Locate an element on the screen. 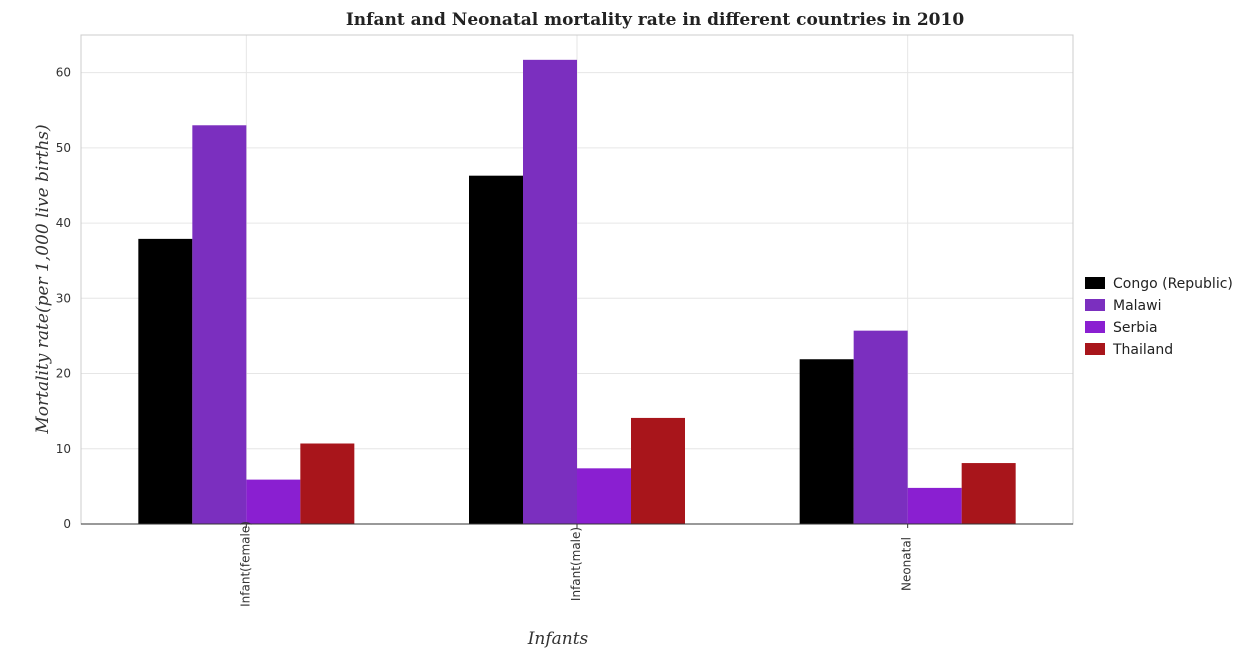  x-axis-label: Infants is located at coordinates (558, 639).